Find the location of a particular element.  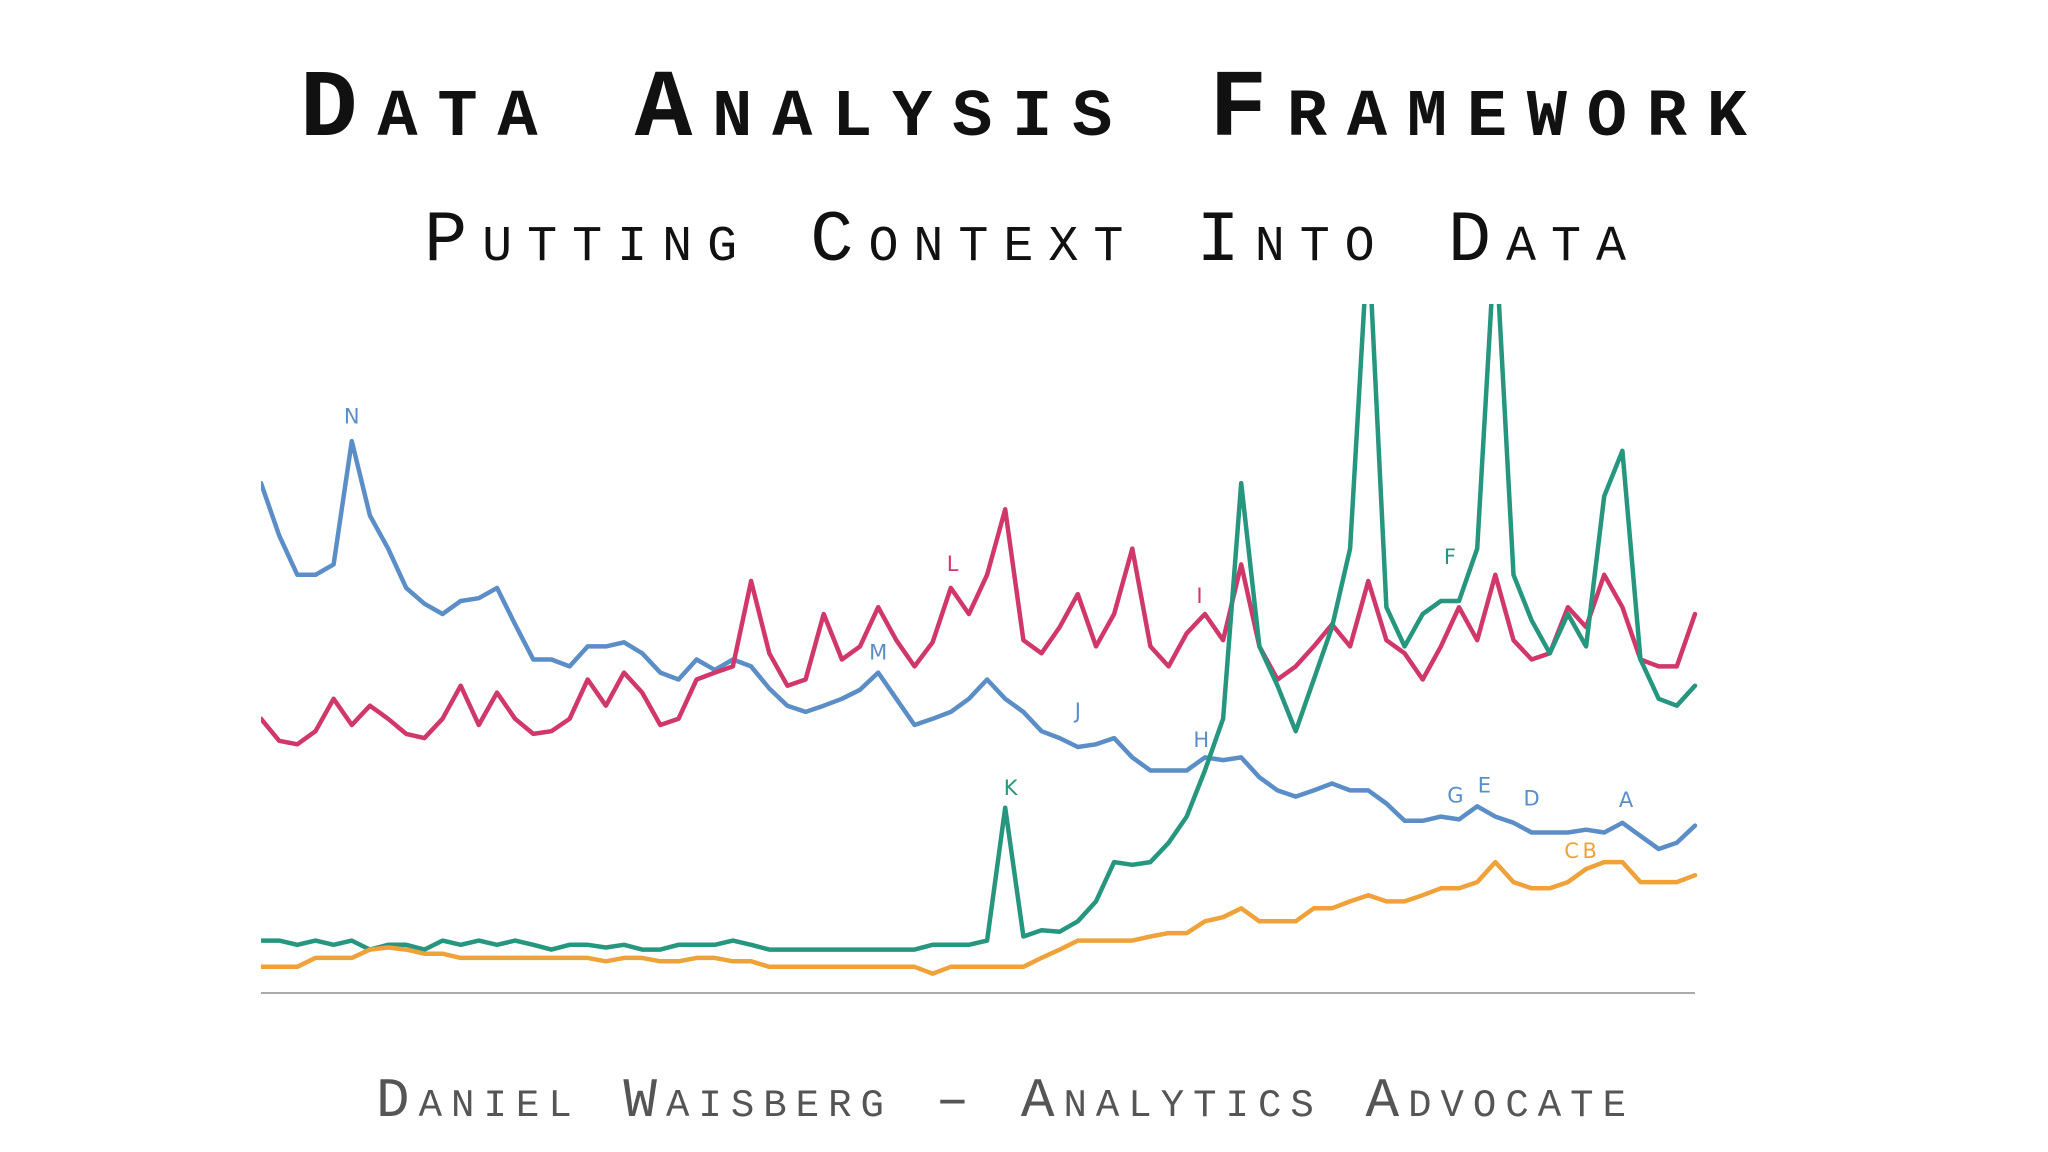

annotation: G is located at coordinates (1455, 796).